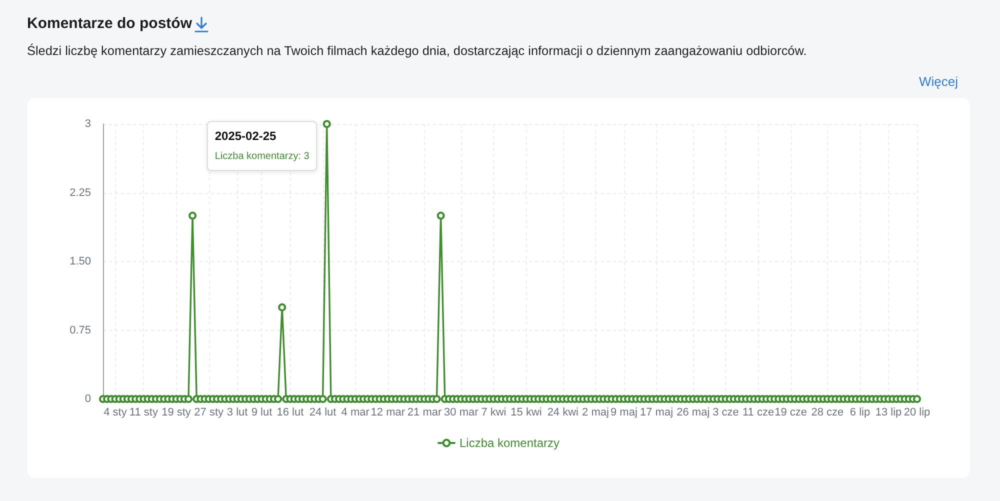  Describe the element at coordinates (237, 412) in the screenshot. I see `x-tick-label: 3 lut` at that location.